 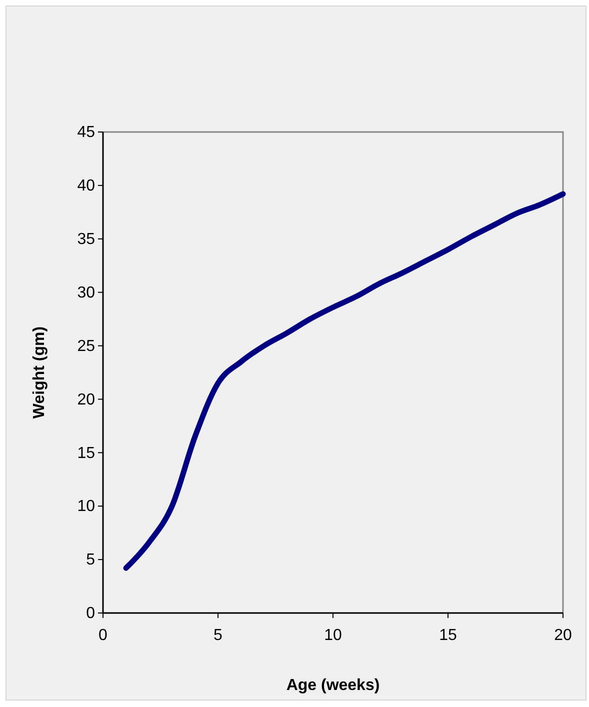 What do you see at coordinates (86, 293) in the screenshot?
I see `y-tick-label: 30` at bounding box center [86, 293].